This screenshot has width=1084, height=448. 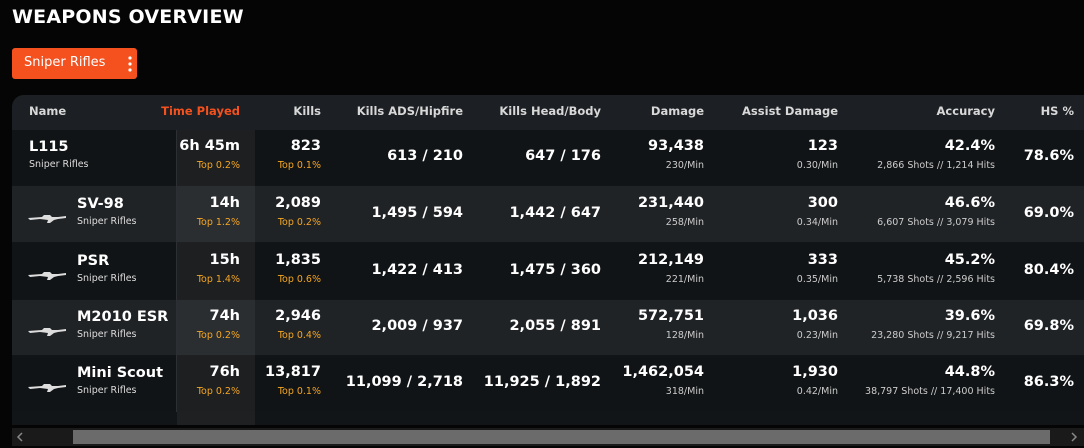 I want to click on cell-value: 2,055 / 891, so click(x=555, y=326).